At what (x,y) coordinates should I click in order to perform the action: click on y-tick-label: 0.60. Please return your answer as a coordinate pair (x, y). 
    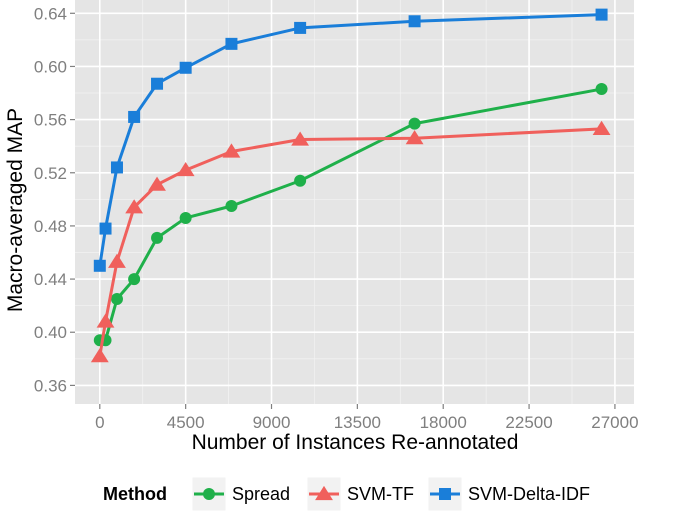
    Looking at the image, I should click on (50, 66).